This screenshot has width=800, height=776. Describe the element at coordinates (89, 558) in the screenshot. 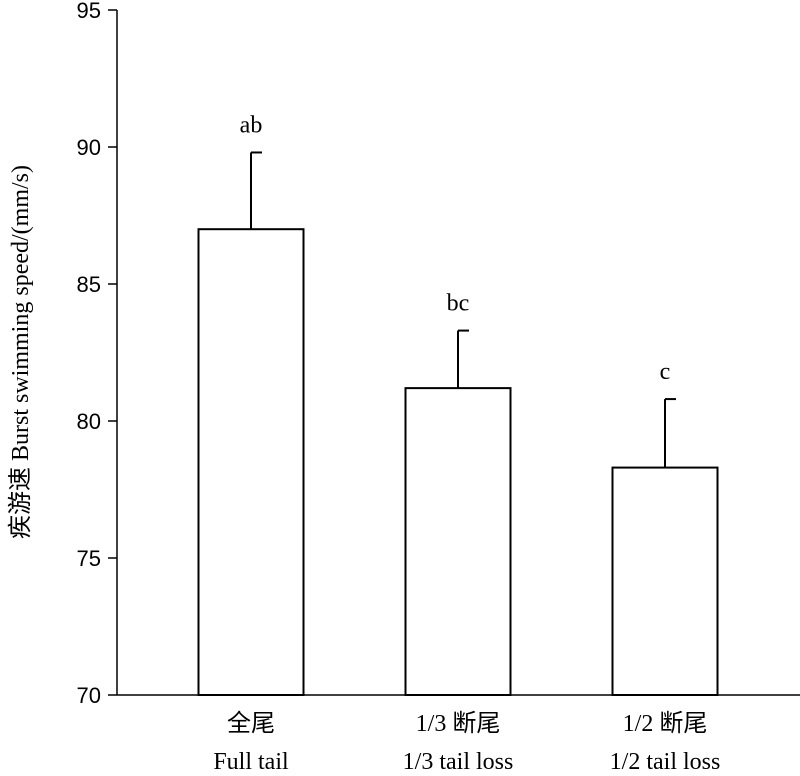

I see `y-tick-label: 75` at that location.